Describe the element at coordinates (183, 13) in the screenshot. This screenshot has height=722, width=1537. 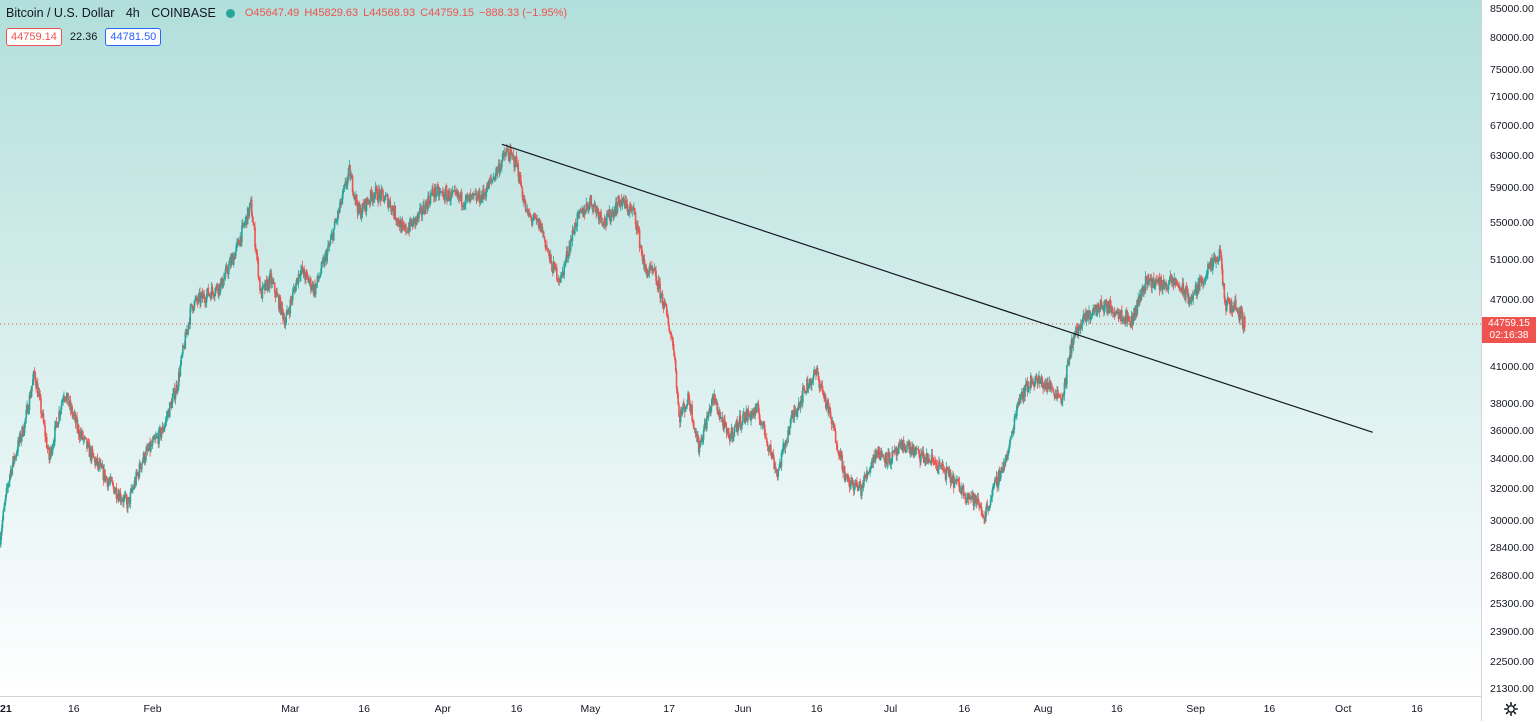
I see `exchange-label: COINBASE` at that location.